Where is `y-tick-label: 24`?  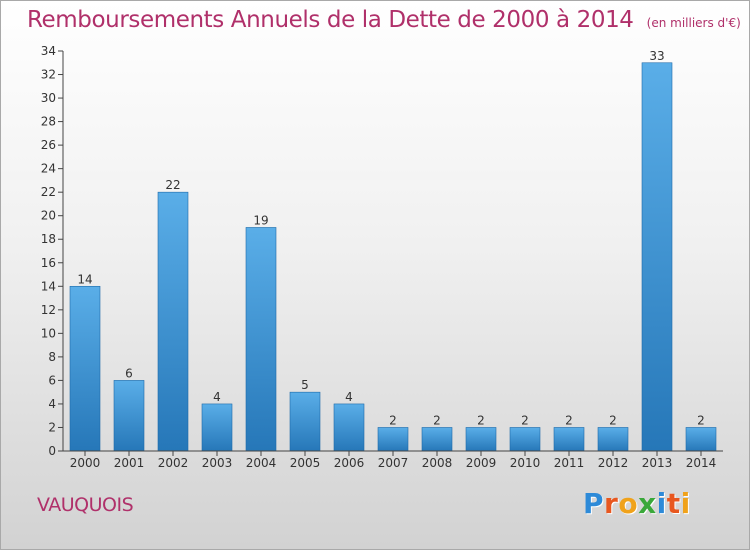 y-tick-label: 24 is located at coordinates (48, 169).